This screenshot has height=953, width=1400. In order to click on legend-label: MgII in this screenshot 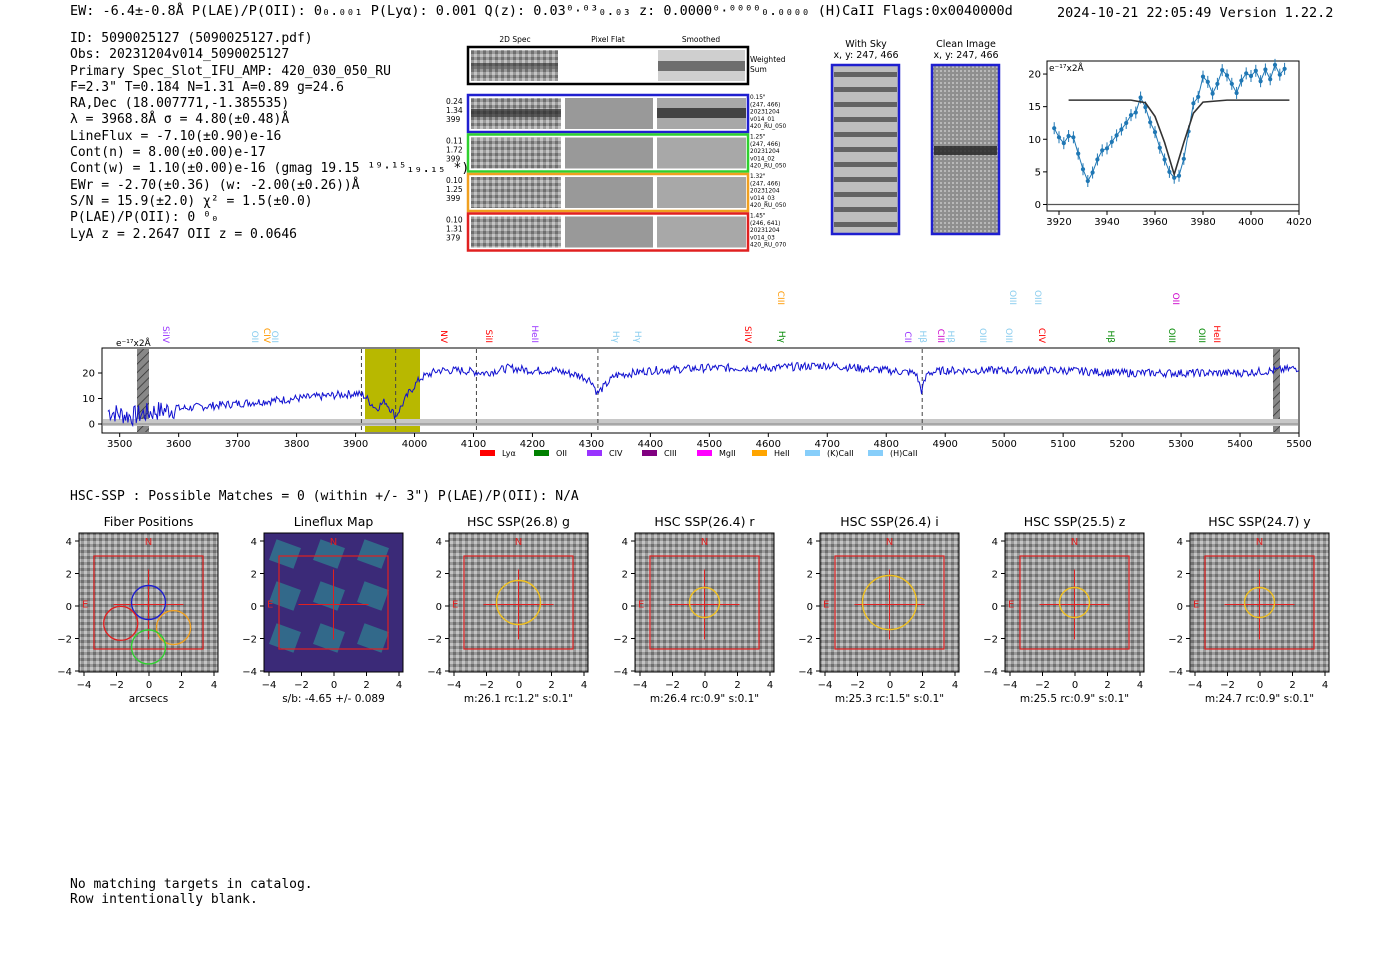, I will do `click(727, 453)`.